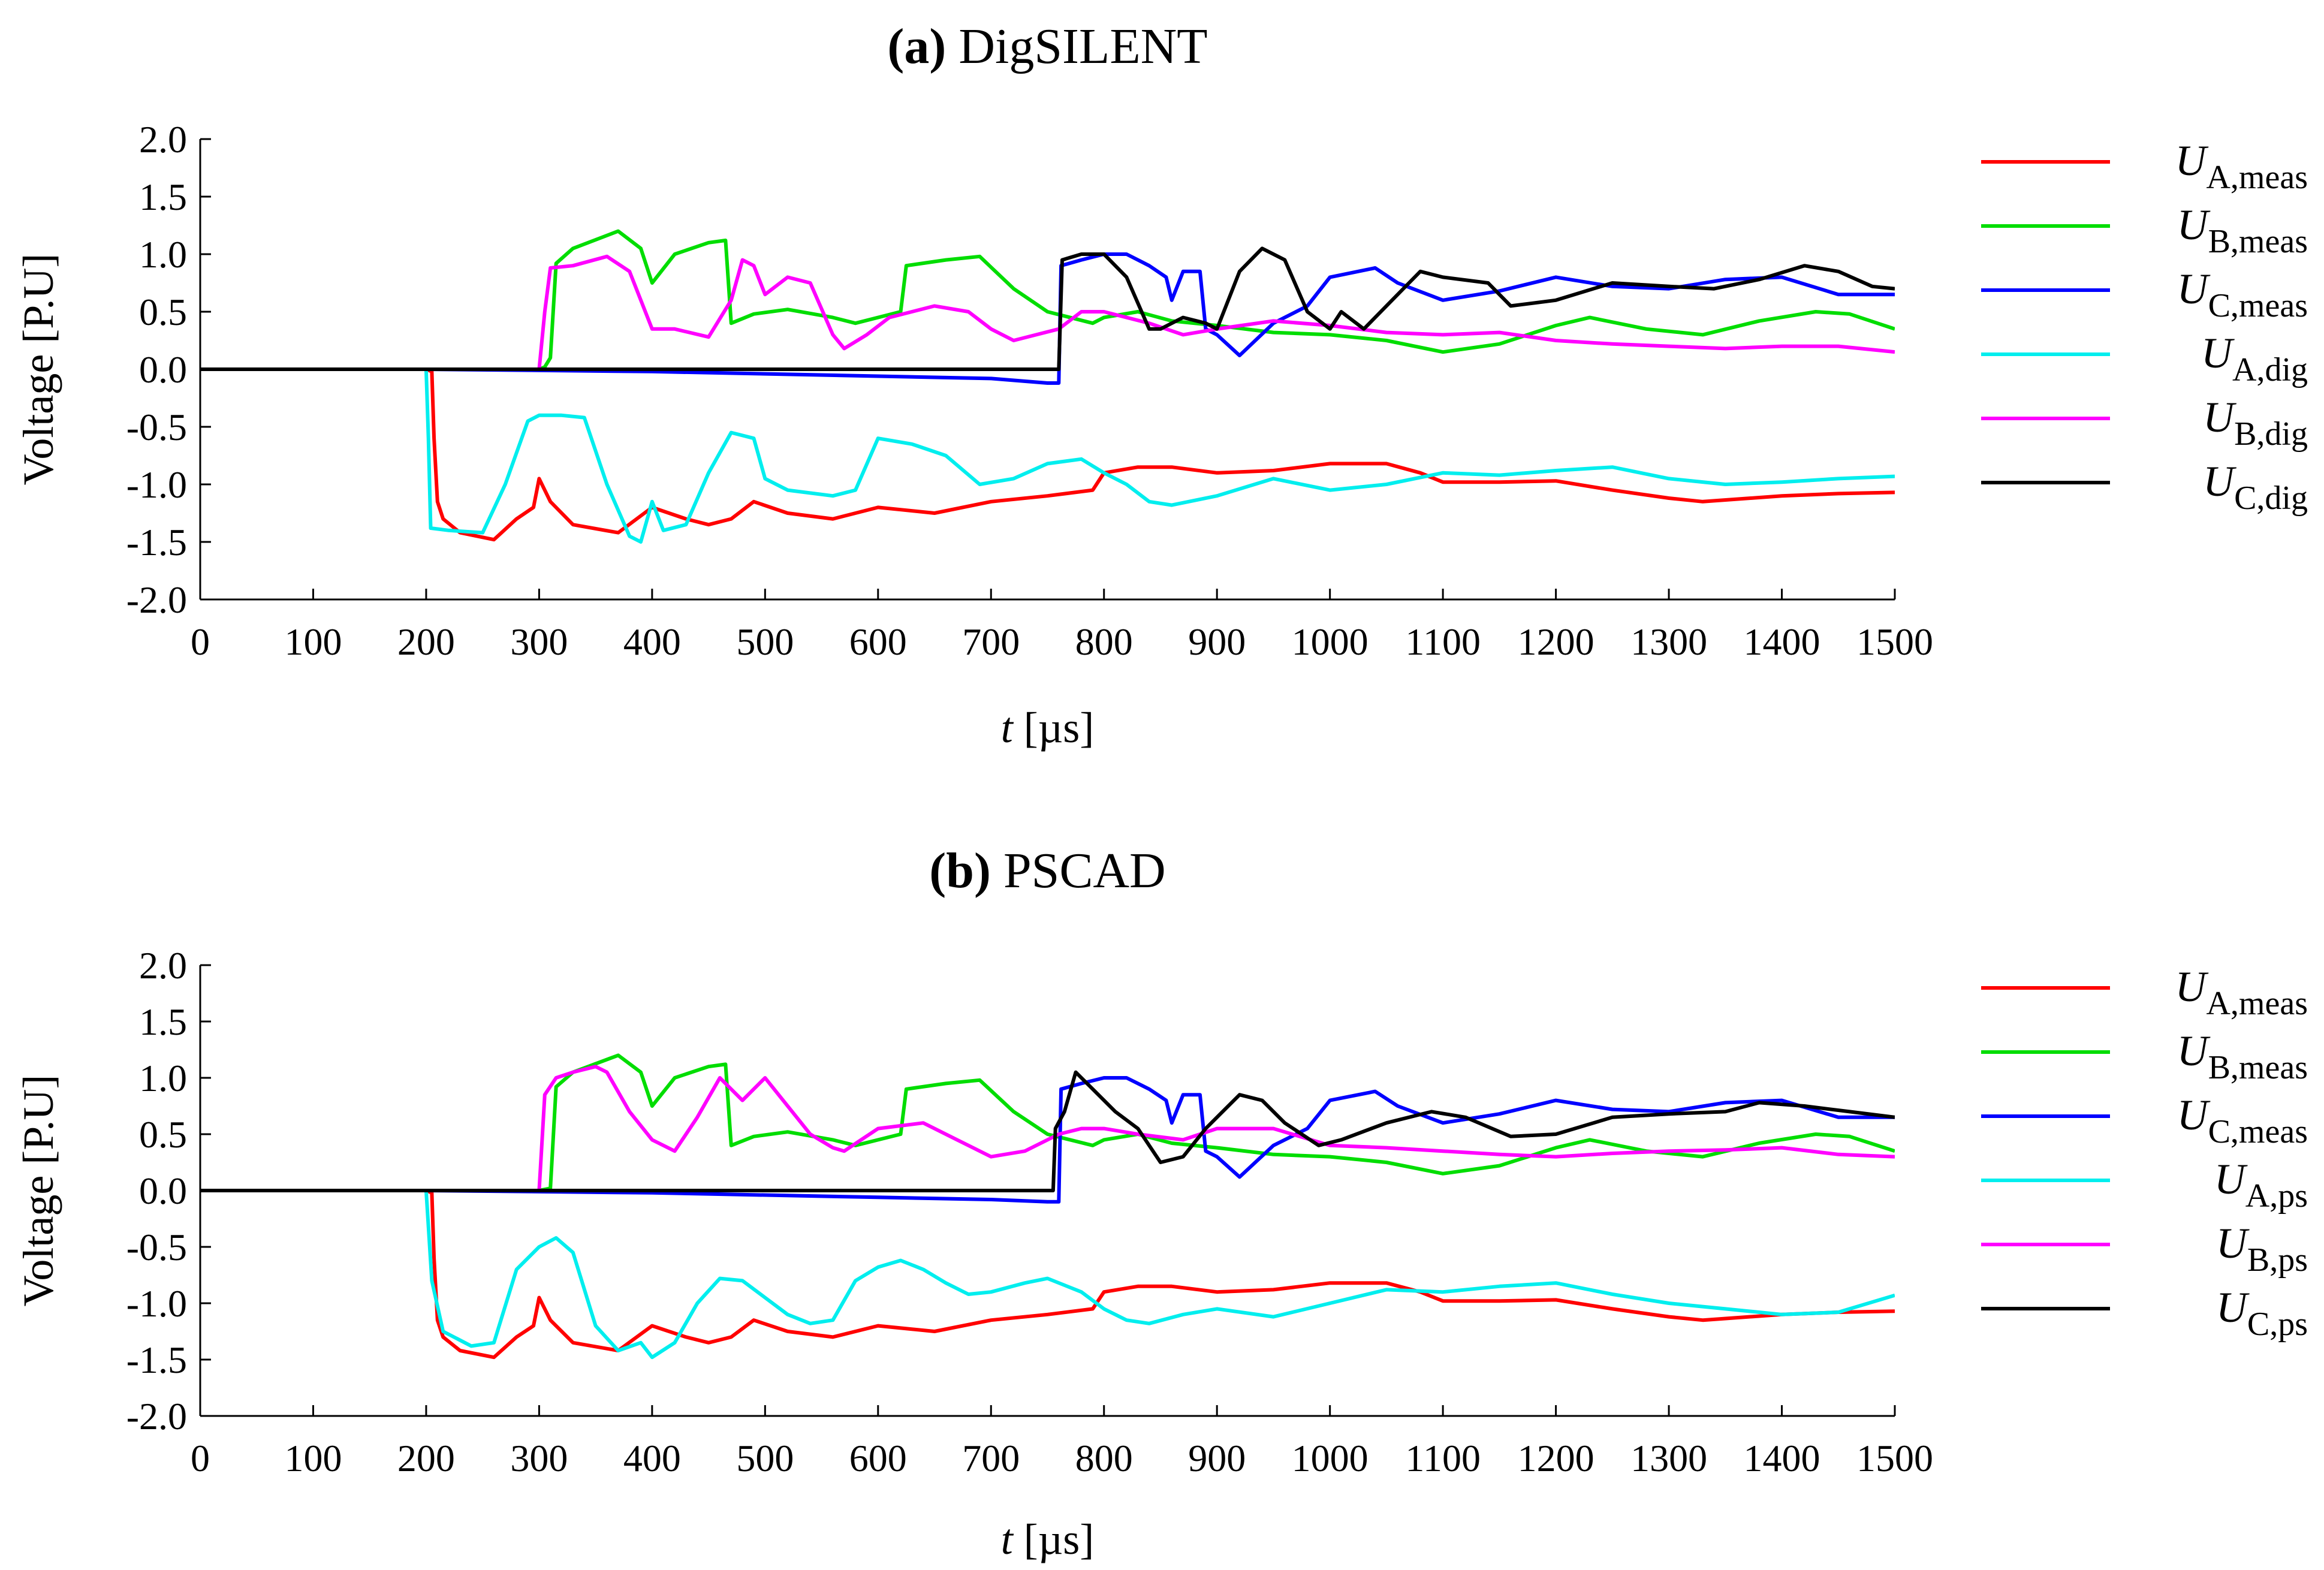  What do you see at coordinates (2271, 499) in the screenshot?
I see `legend-label-subscript: C,dig` at bounding box center [2271, 499].